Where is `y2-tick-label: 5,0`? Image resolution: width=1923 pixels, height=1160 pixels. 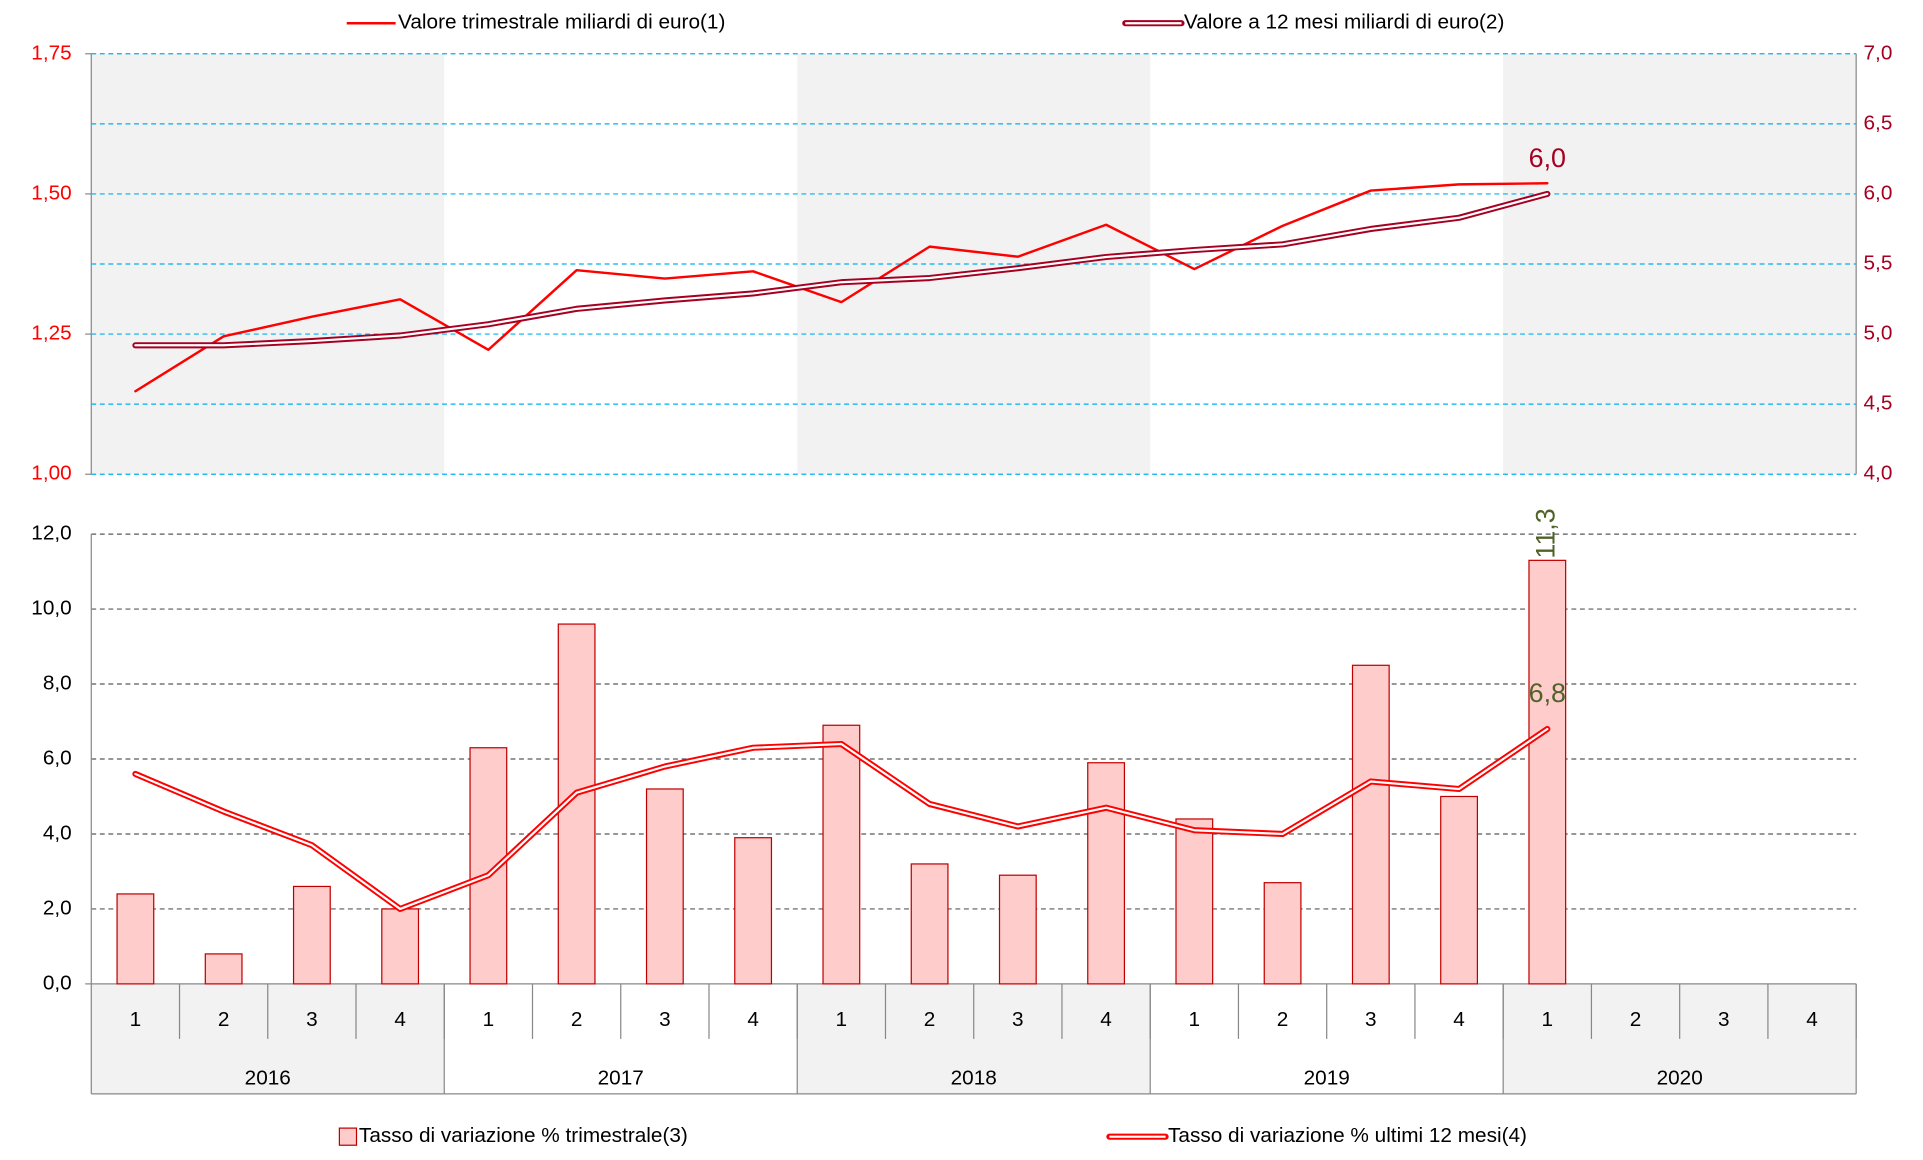
y2-tick-label: 5,0 is located at coordinates (1878, 333).